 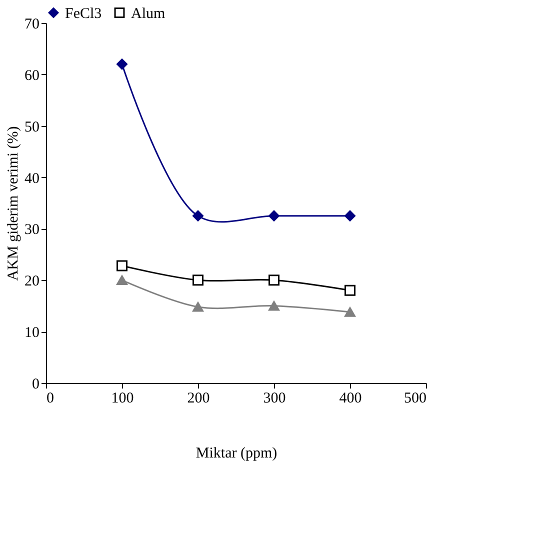 I want to click on x-tick-label: 0, so click(x=50, y=398).